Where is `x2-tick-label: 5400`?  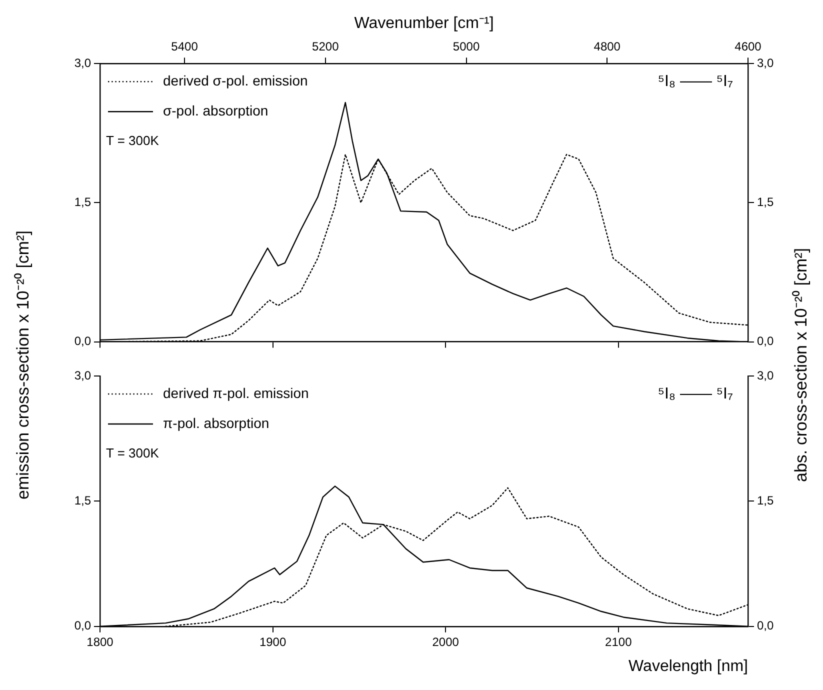
x2-tick-label: 5400 is located at coordinates (184, 47).